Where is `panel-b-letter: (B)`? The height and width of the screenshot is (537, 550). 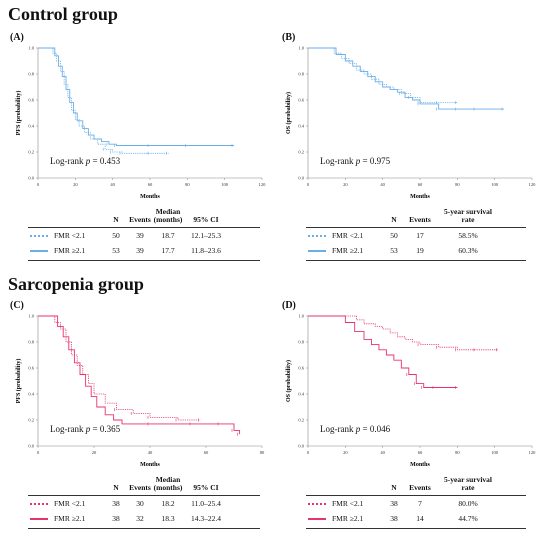 panel-b-letter: (B) is located at coordinates (289, 37).